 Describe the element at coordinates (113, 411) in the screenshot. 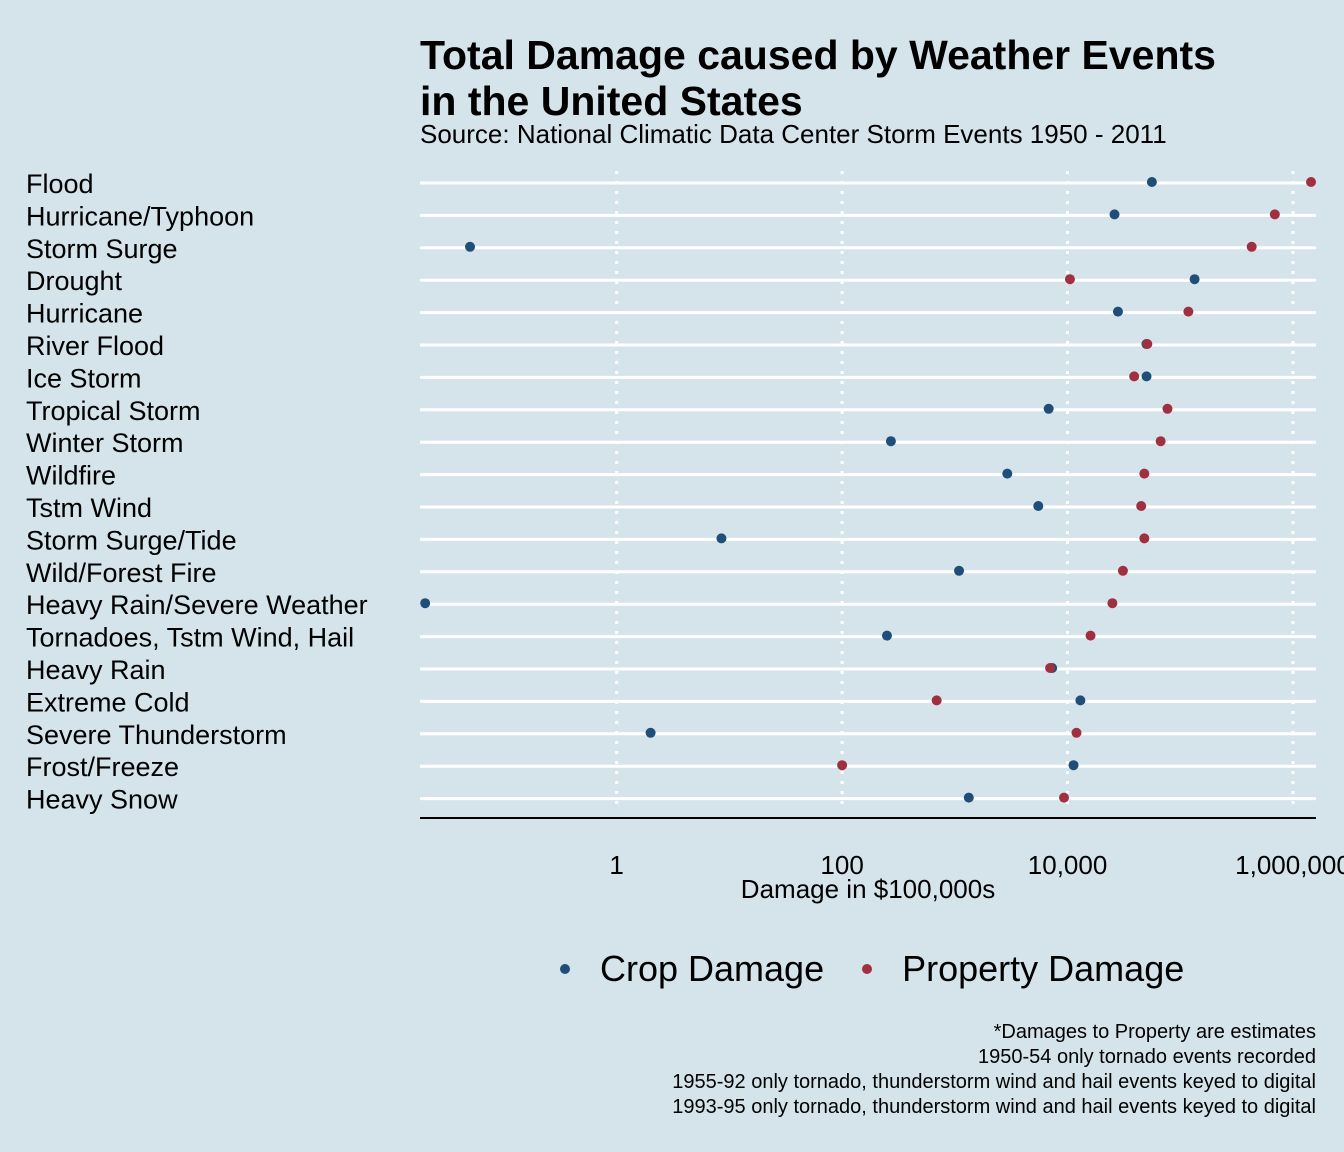

I see `category-label: Tropical Storm` at that location.